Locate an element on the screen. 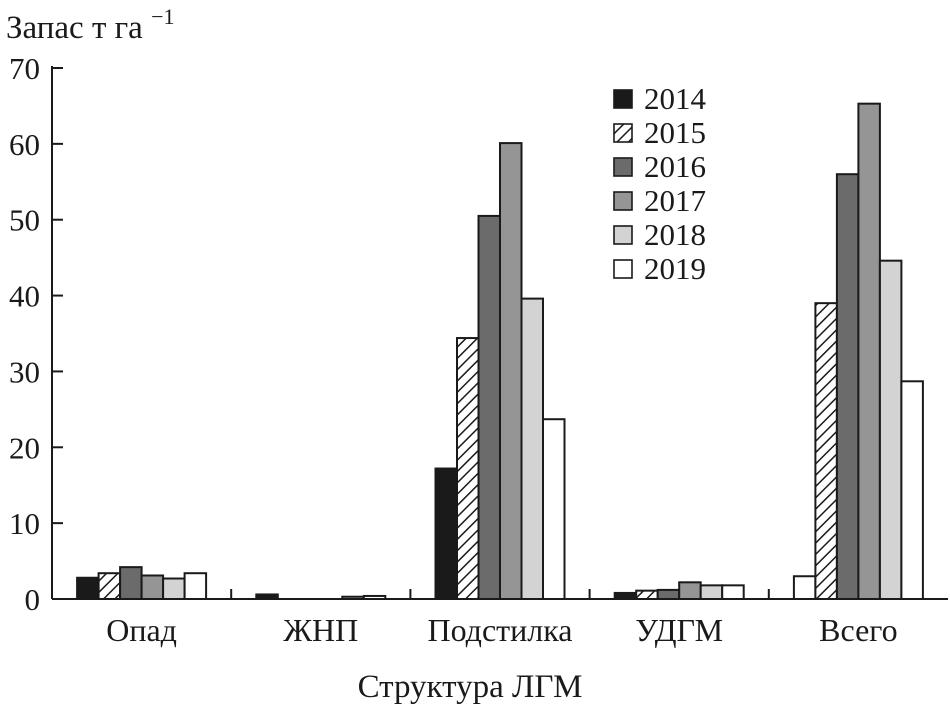  x-tick-label: Опад is located at coordinates (141, 630).